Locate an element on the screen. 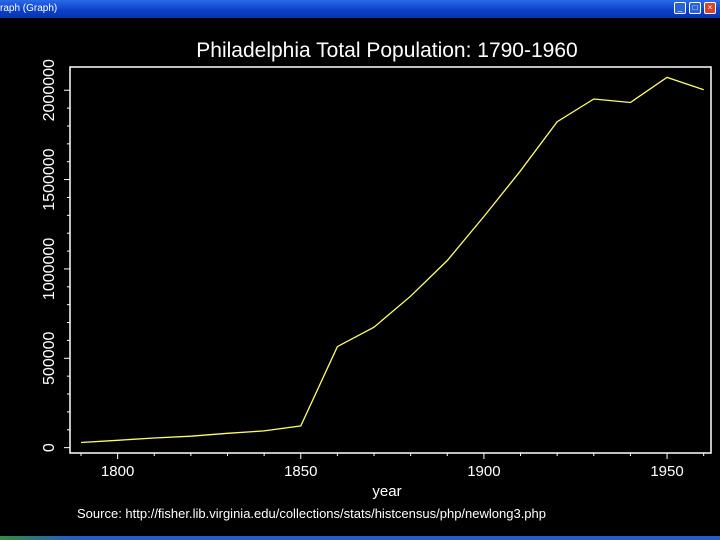  window-titlebar: raph (Graph) _ □ × is located at coordinates (360, 9).